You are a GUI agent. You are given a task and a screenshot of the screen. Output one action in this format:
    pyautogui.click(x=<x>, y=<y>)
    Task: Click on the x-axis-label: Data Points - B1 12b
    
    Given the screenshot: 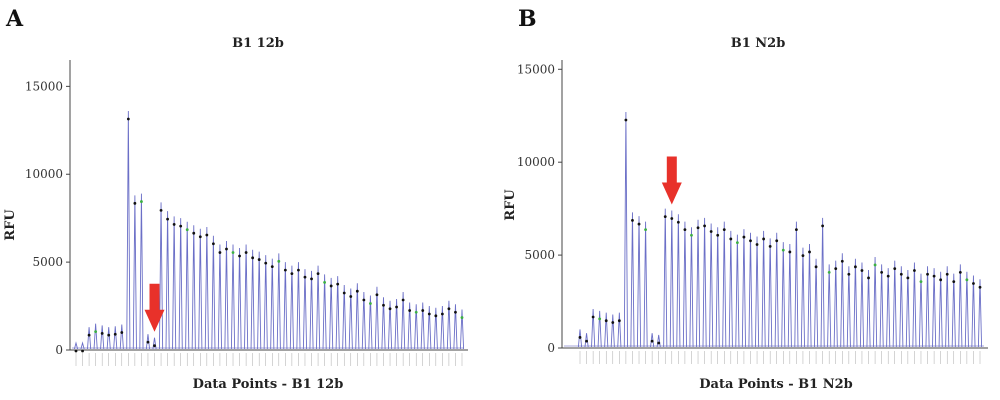 What is the action you would take?
    pyautogui.click(x=268, y=384)
    